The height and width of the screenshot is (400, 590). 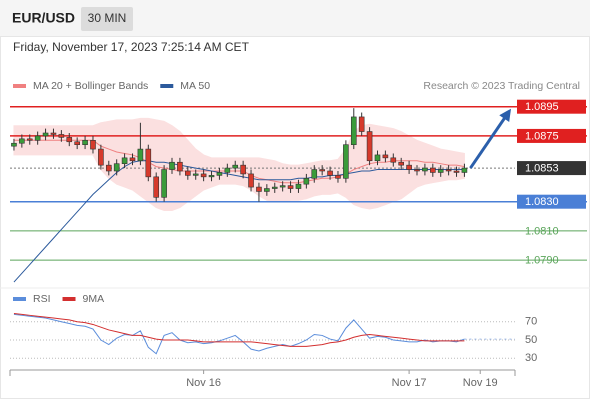 What do you see at coordinates (203, 383) in the screenshot?
I see `x-tick-label: Nov 16` at bounding box center [203, 383].